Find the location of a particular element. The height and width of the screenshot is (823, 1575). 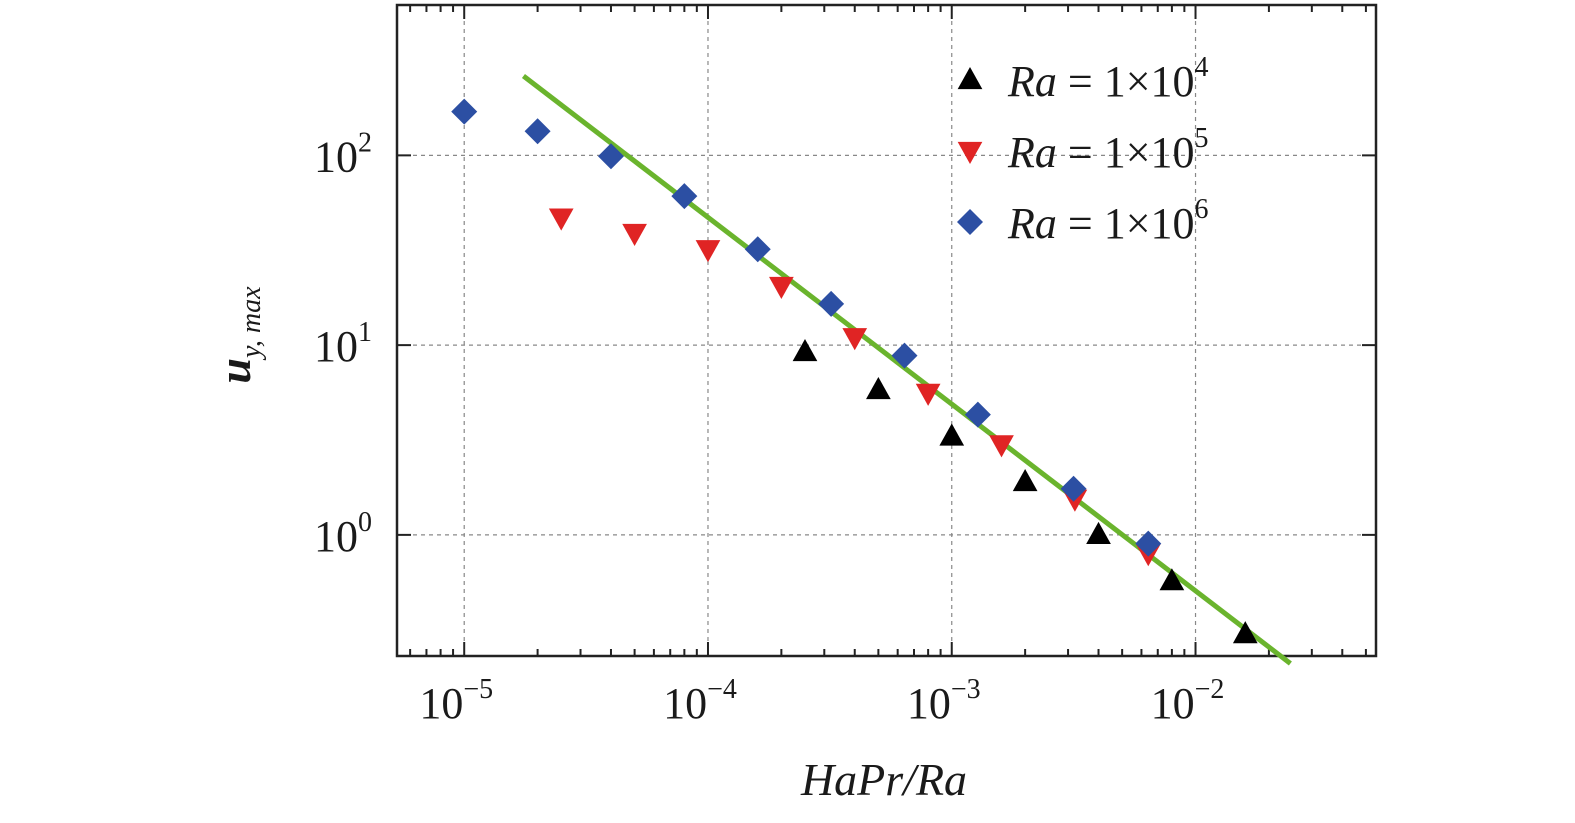

x-tick-label-0: 10⁻⁵ is located at coordinates (456, 701).